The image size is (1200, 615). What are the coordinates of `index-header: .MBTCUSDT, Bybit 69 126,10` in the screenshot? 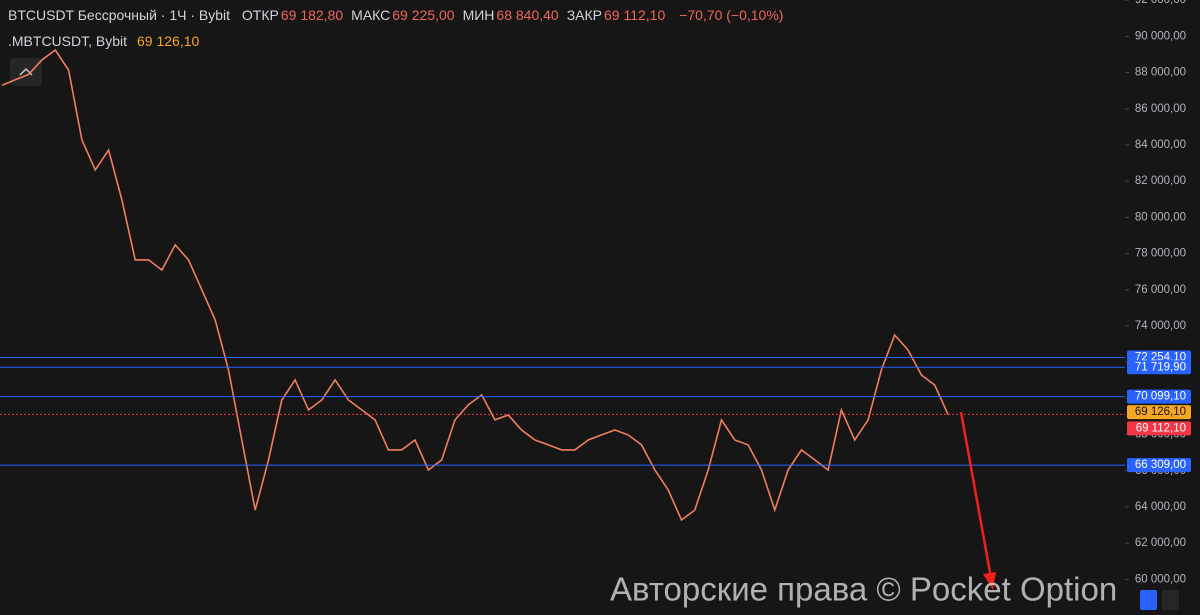 It's located at (104, 41).